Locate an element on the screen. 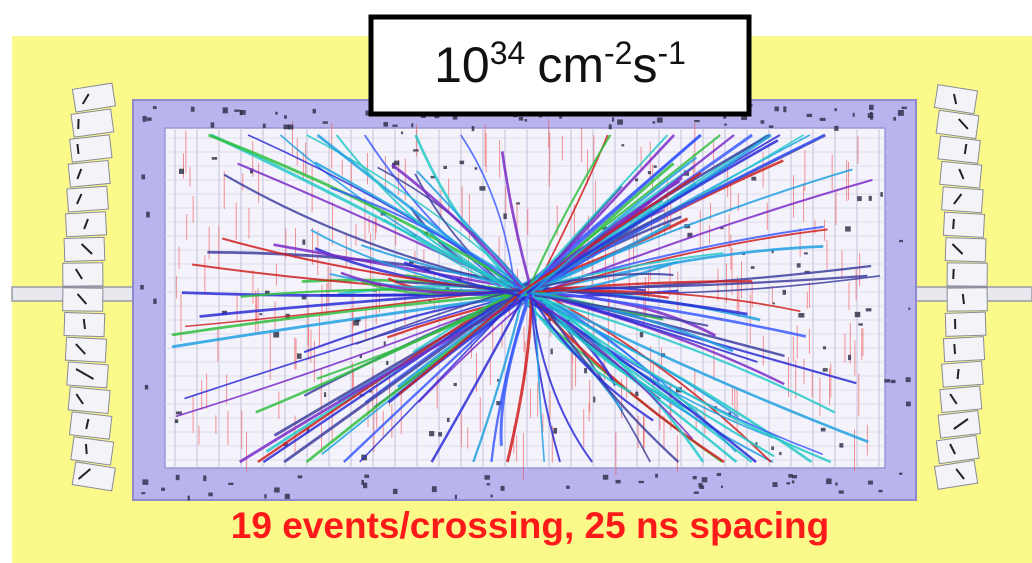 The height and width of the screenshot is (563, 1032). base: 10 is located at coordinates (462, 65).